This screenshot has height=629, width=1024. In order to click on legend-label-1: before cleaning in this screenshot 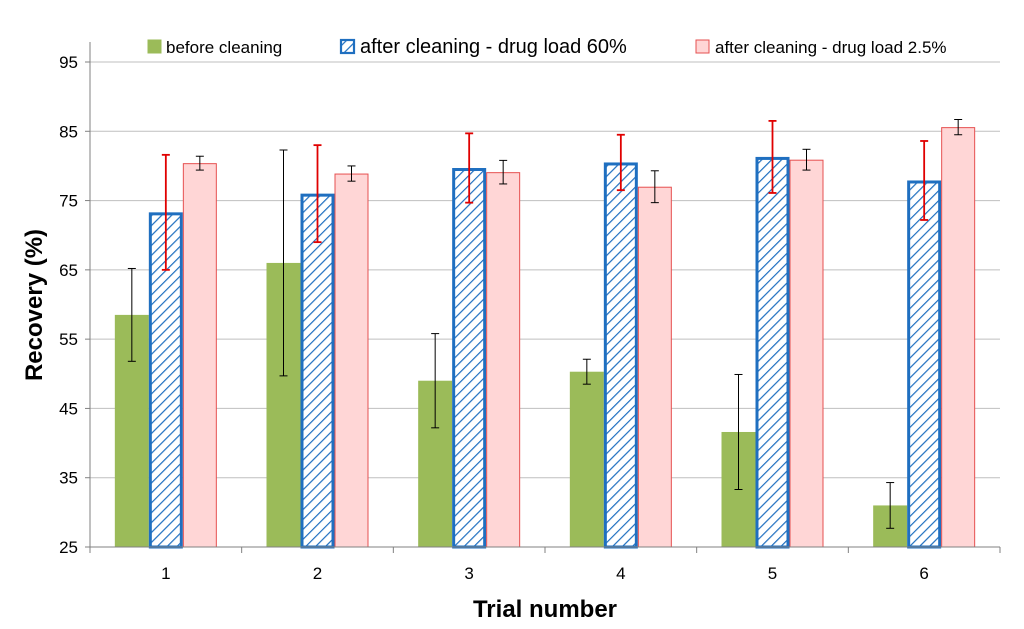, I will do `click(224, 47)`.